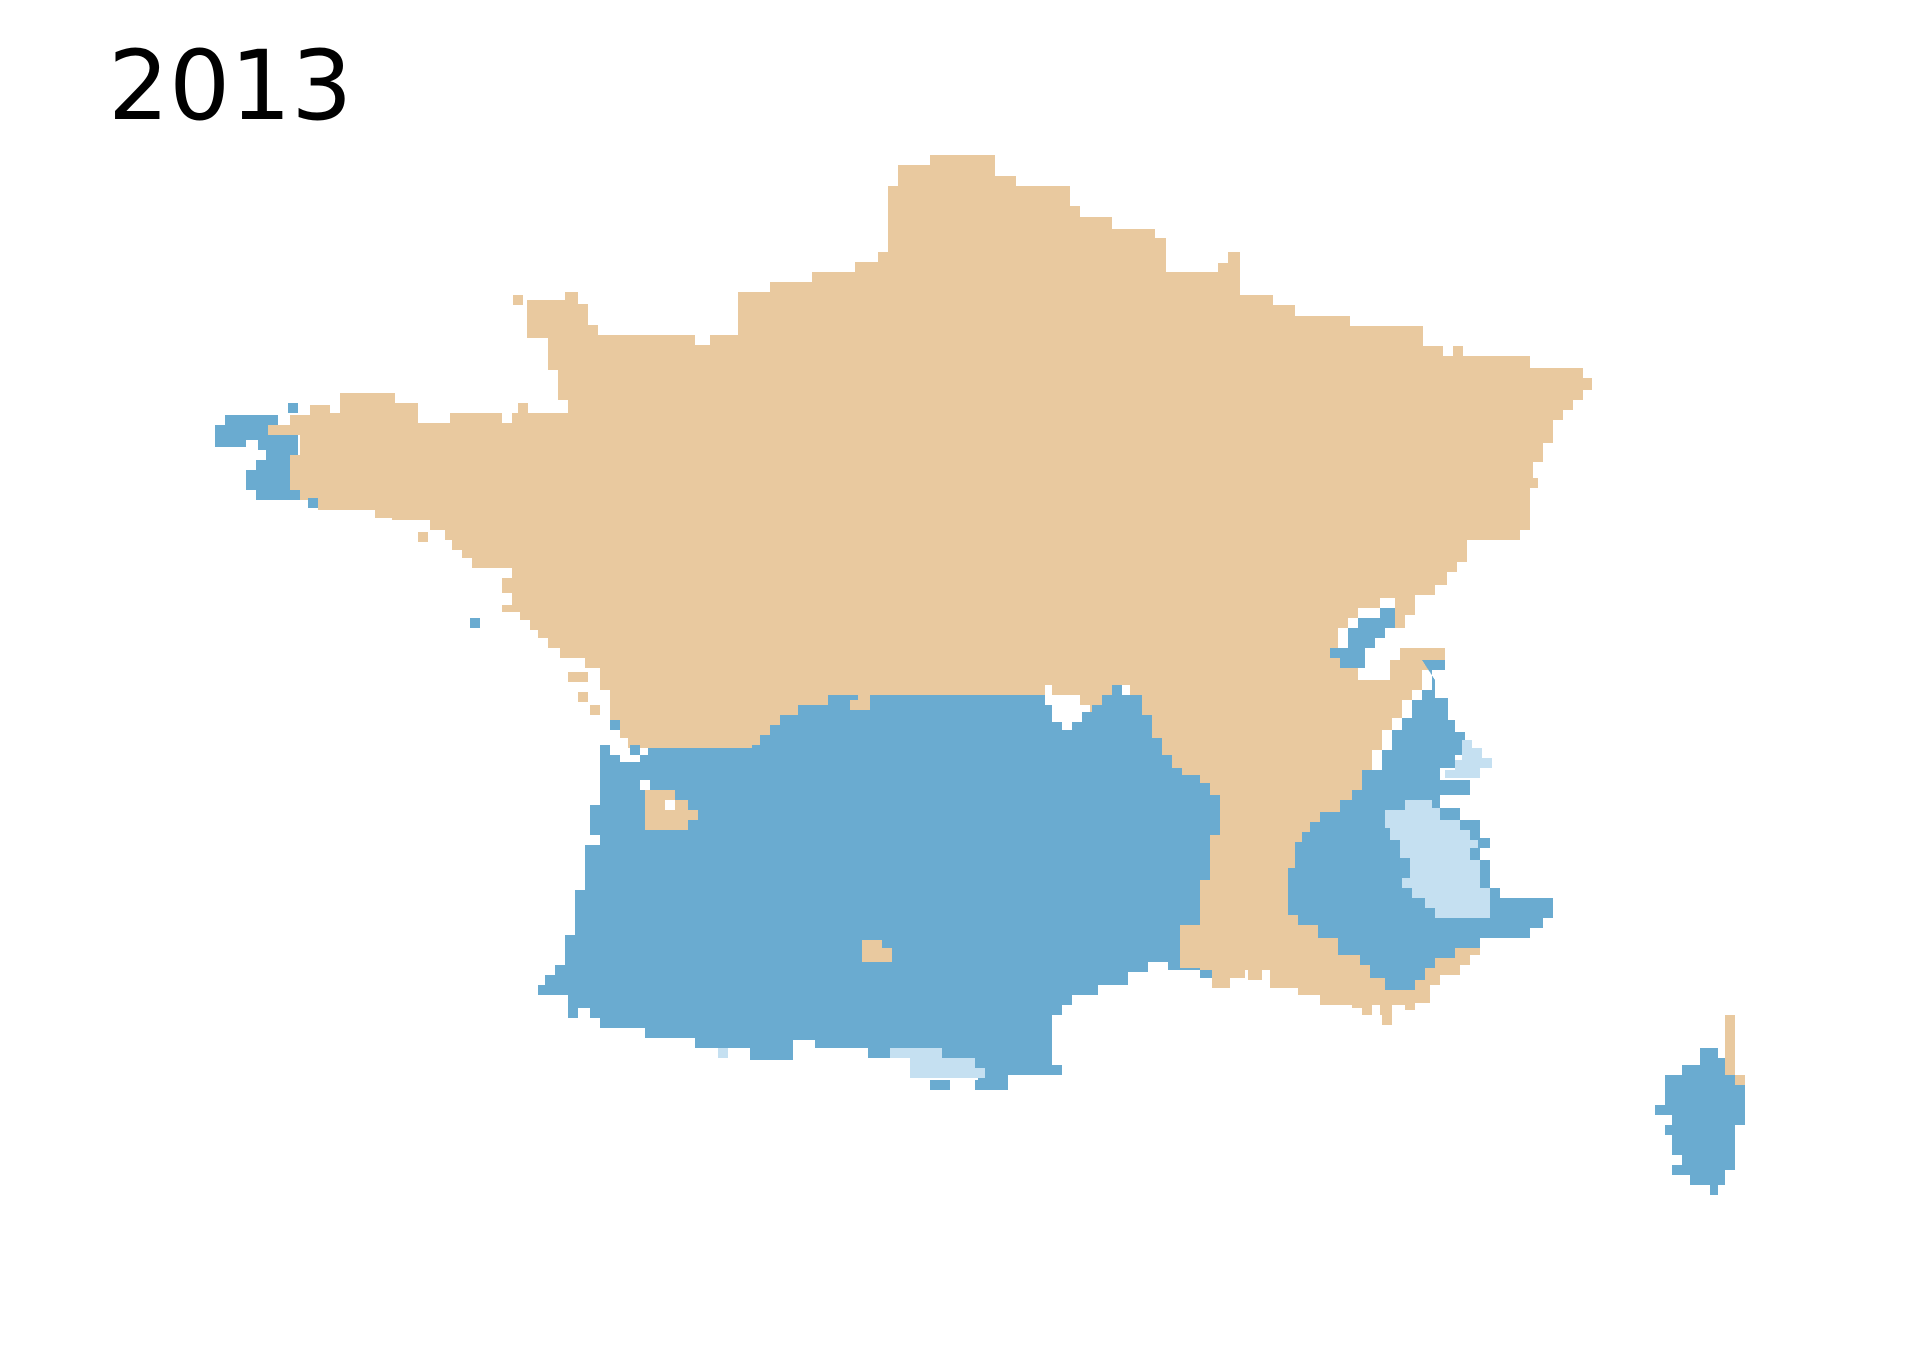 The width and height of the screenshot is (1920, 1358). Describe the element at coordinates (632, 770) in the screenshot. I see `region-sw-gaps` at that location.